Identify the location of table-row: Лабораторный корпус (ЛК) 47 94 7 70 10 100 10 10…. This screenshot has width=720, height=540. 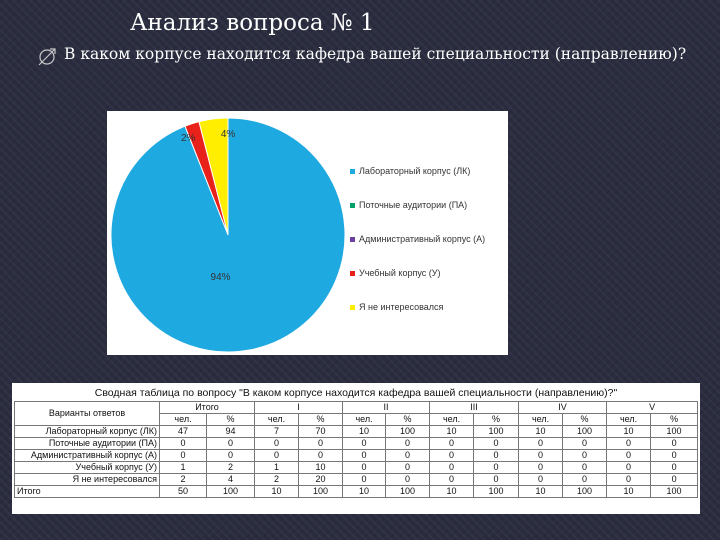
(356, 431).